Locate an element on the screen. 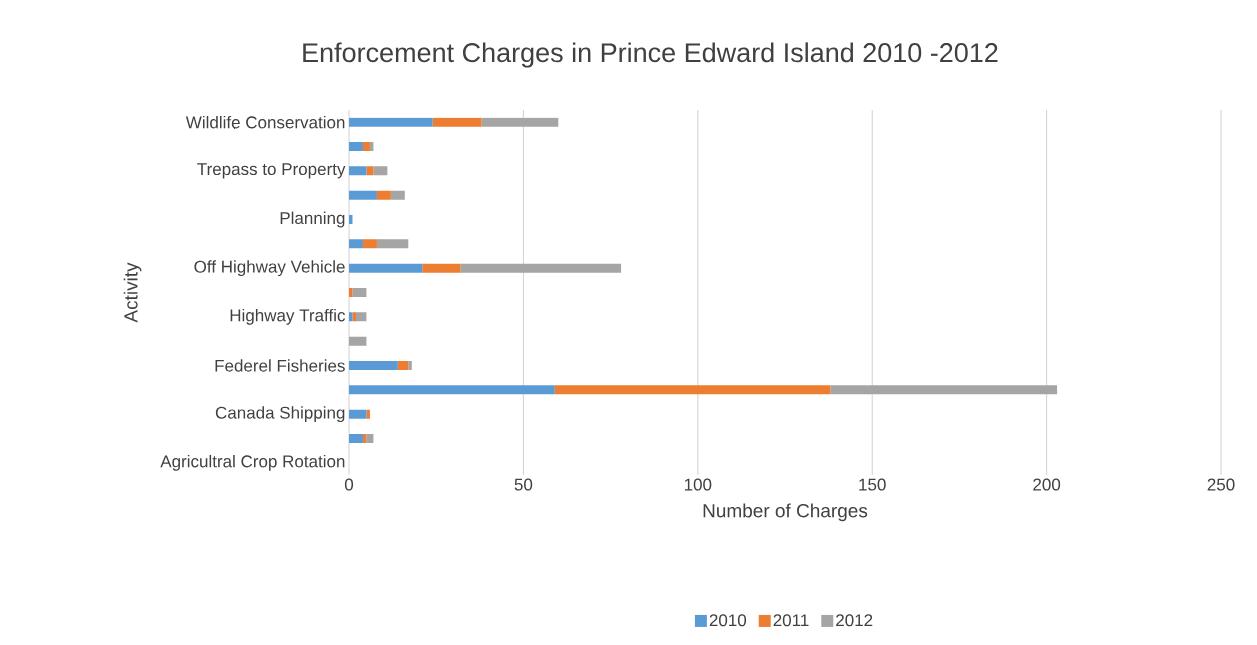 The width and height of the screenshot is (1257, 645). y-tick-label: Canada Shipping is located at coordinates (280, 414).